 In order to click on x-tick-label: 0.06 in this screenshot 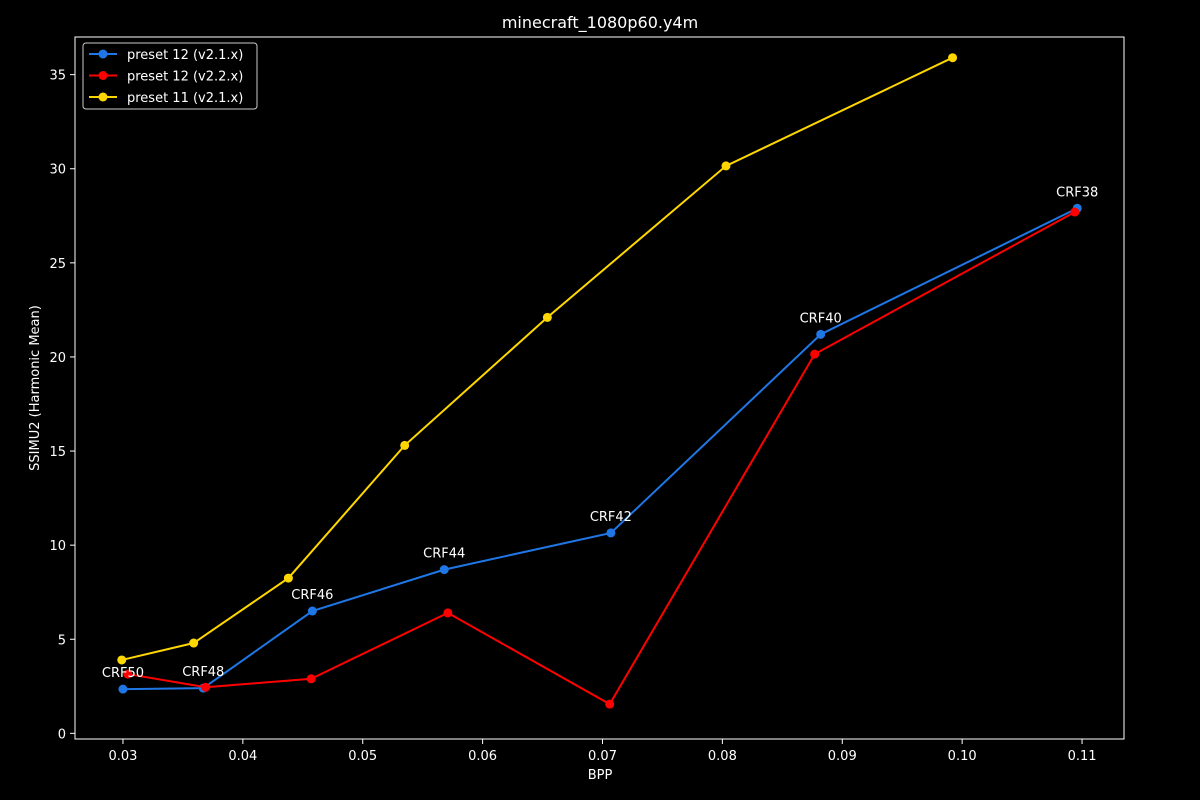, I will do `click(482, 756)`.